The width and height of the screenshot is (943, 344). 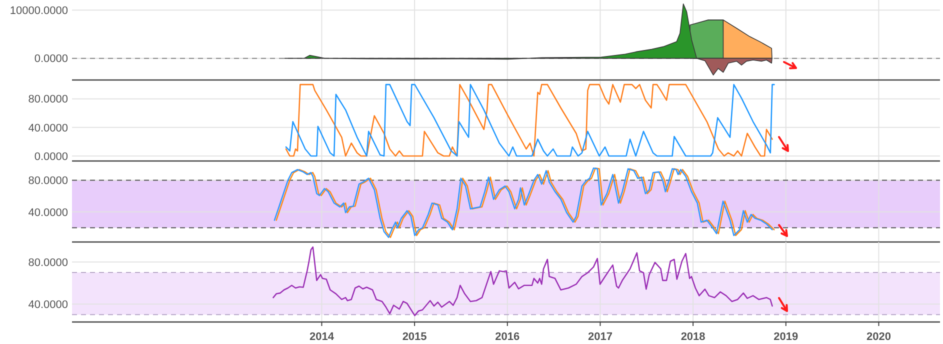 What do you see at coordinates (39, 10) in the screenshot?
I see `y-tick-label: 10000.0000` at bounding box center [39, 10].